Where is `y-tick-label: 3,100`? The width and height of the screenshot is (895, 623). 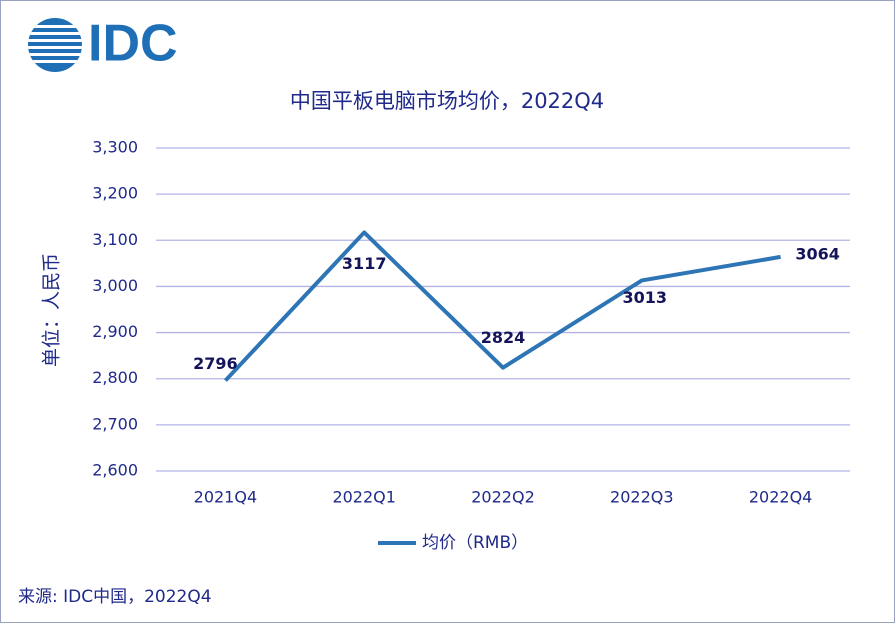
y-tick-label: 3,100 is located at coordinates (115, 239).